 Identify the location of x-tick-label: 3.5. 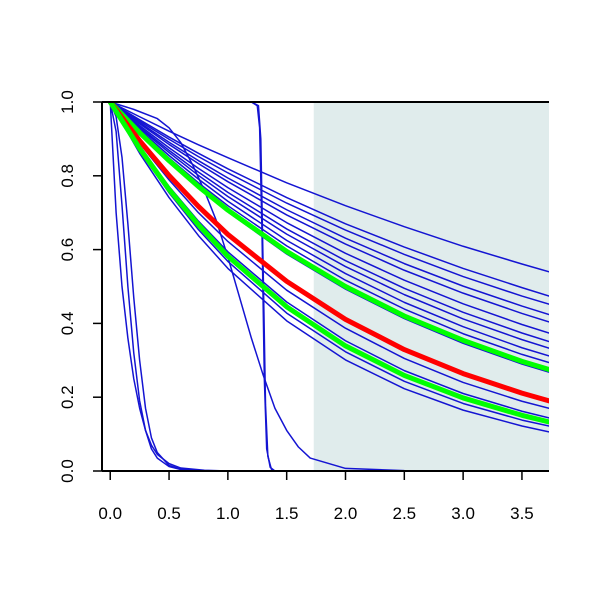
(522, 513).